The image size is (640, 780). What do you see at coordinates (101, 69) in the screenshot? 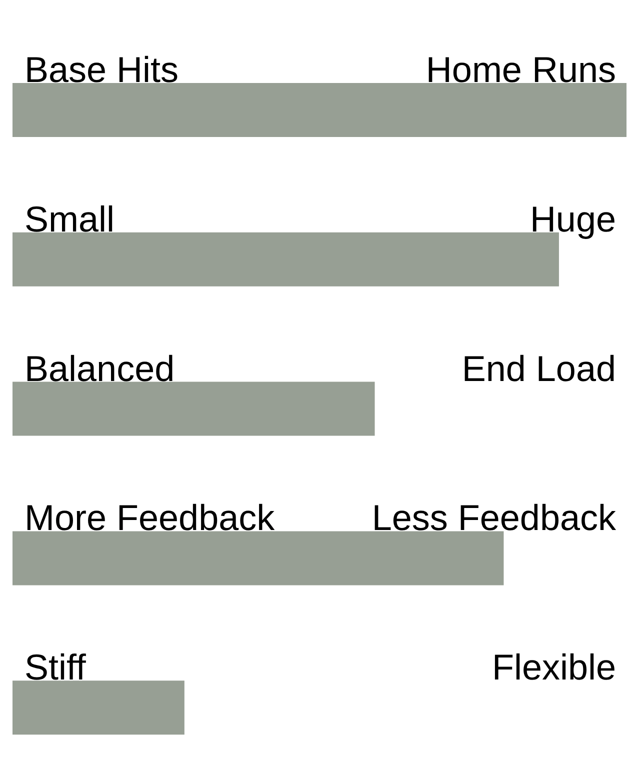
I see `y-tick-label: Base Hits` at bounding box center [101, 69].